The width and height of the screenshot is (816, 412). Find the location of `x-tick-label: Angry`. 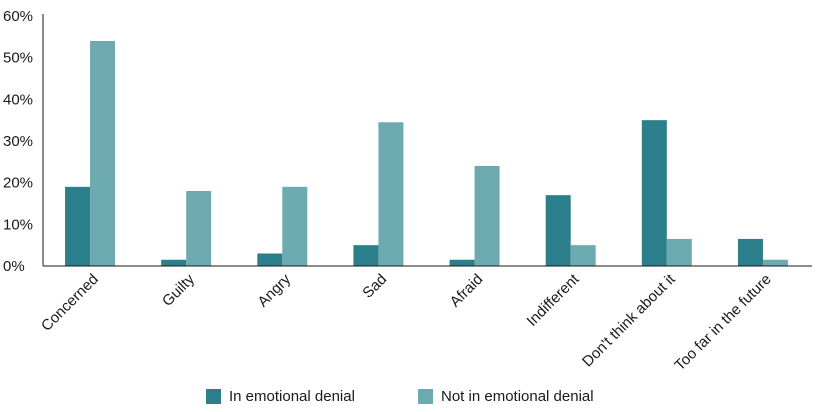

x-tick-label: Angry is located at coordinates (274, 290).